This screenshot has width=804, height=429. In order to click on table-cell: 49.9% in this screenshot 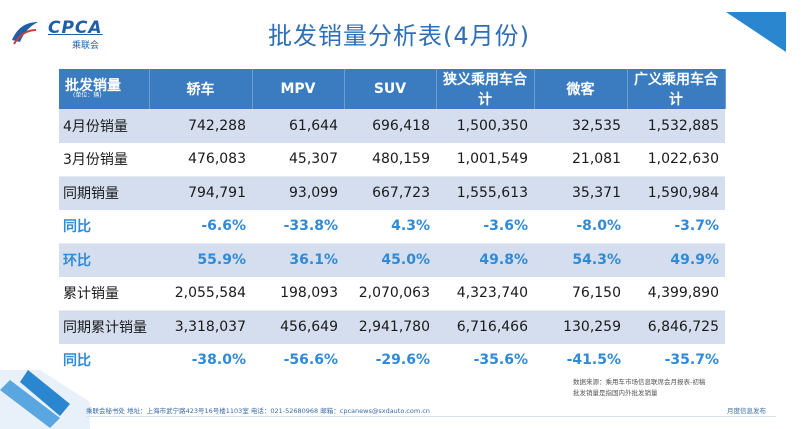, I will do `click(676, 260)`.